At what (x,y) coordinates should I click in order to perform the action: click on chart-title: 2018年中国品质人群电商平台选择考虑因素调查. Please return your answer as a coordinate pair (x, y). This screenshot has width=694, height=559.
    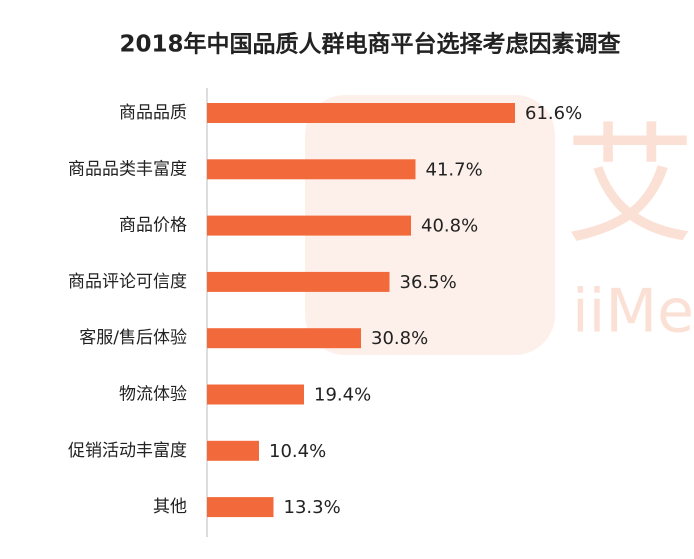
    Looking at the image, I should click on (369, 44).